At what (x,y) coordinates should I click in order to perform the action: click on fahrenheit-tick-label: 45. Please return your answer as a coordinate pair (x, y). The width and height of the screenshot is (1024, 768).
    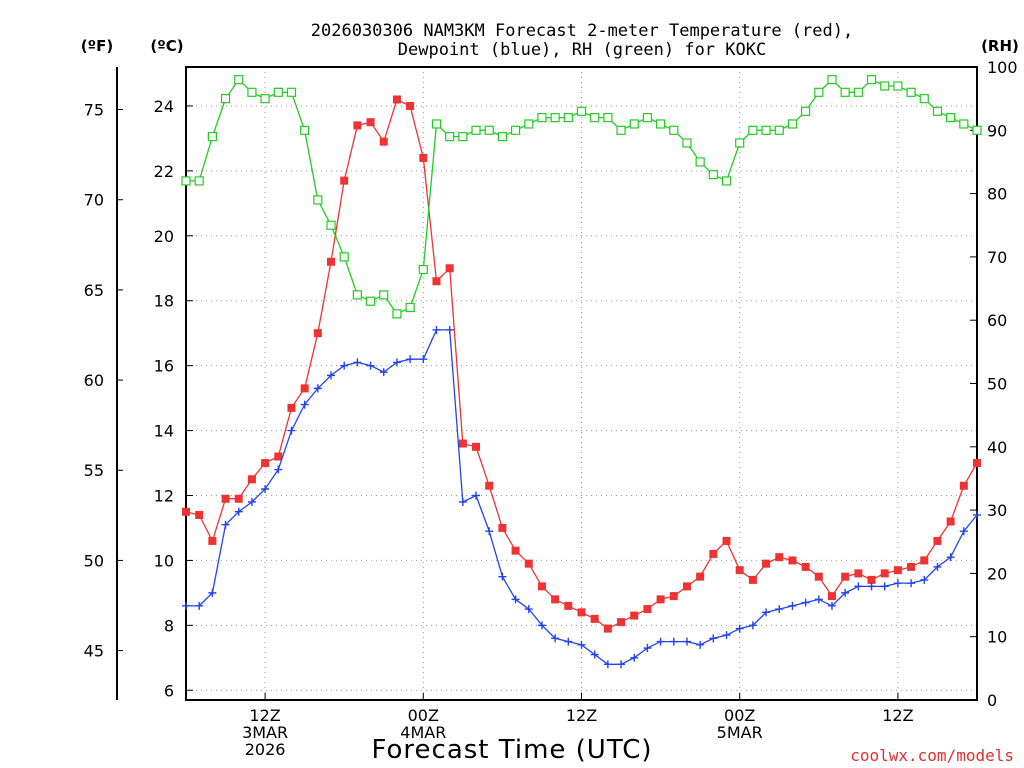
    Looking at the image, I should click on (94, 651).